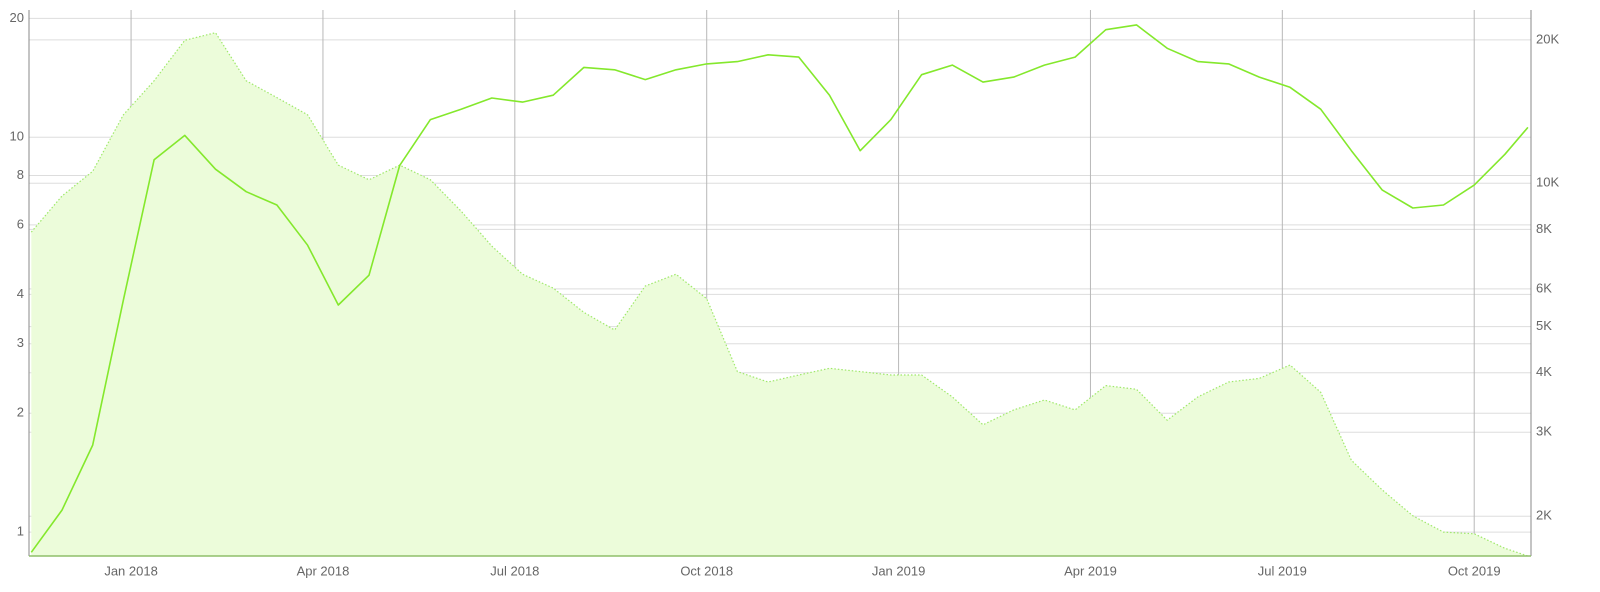 The height and width of the screenshot is (592, 1600). What do you see at coordinates (20, 174) in the screenshot?
I see `y-tick-label: 8` at bounding box center [20, 174].